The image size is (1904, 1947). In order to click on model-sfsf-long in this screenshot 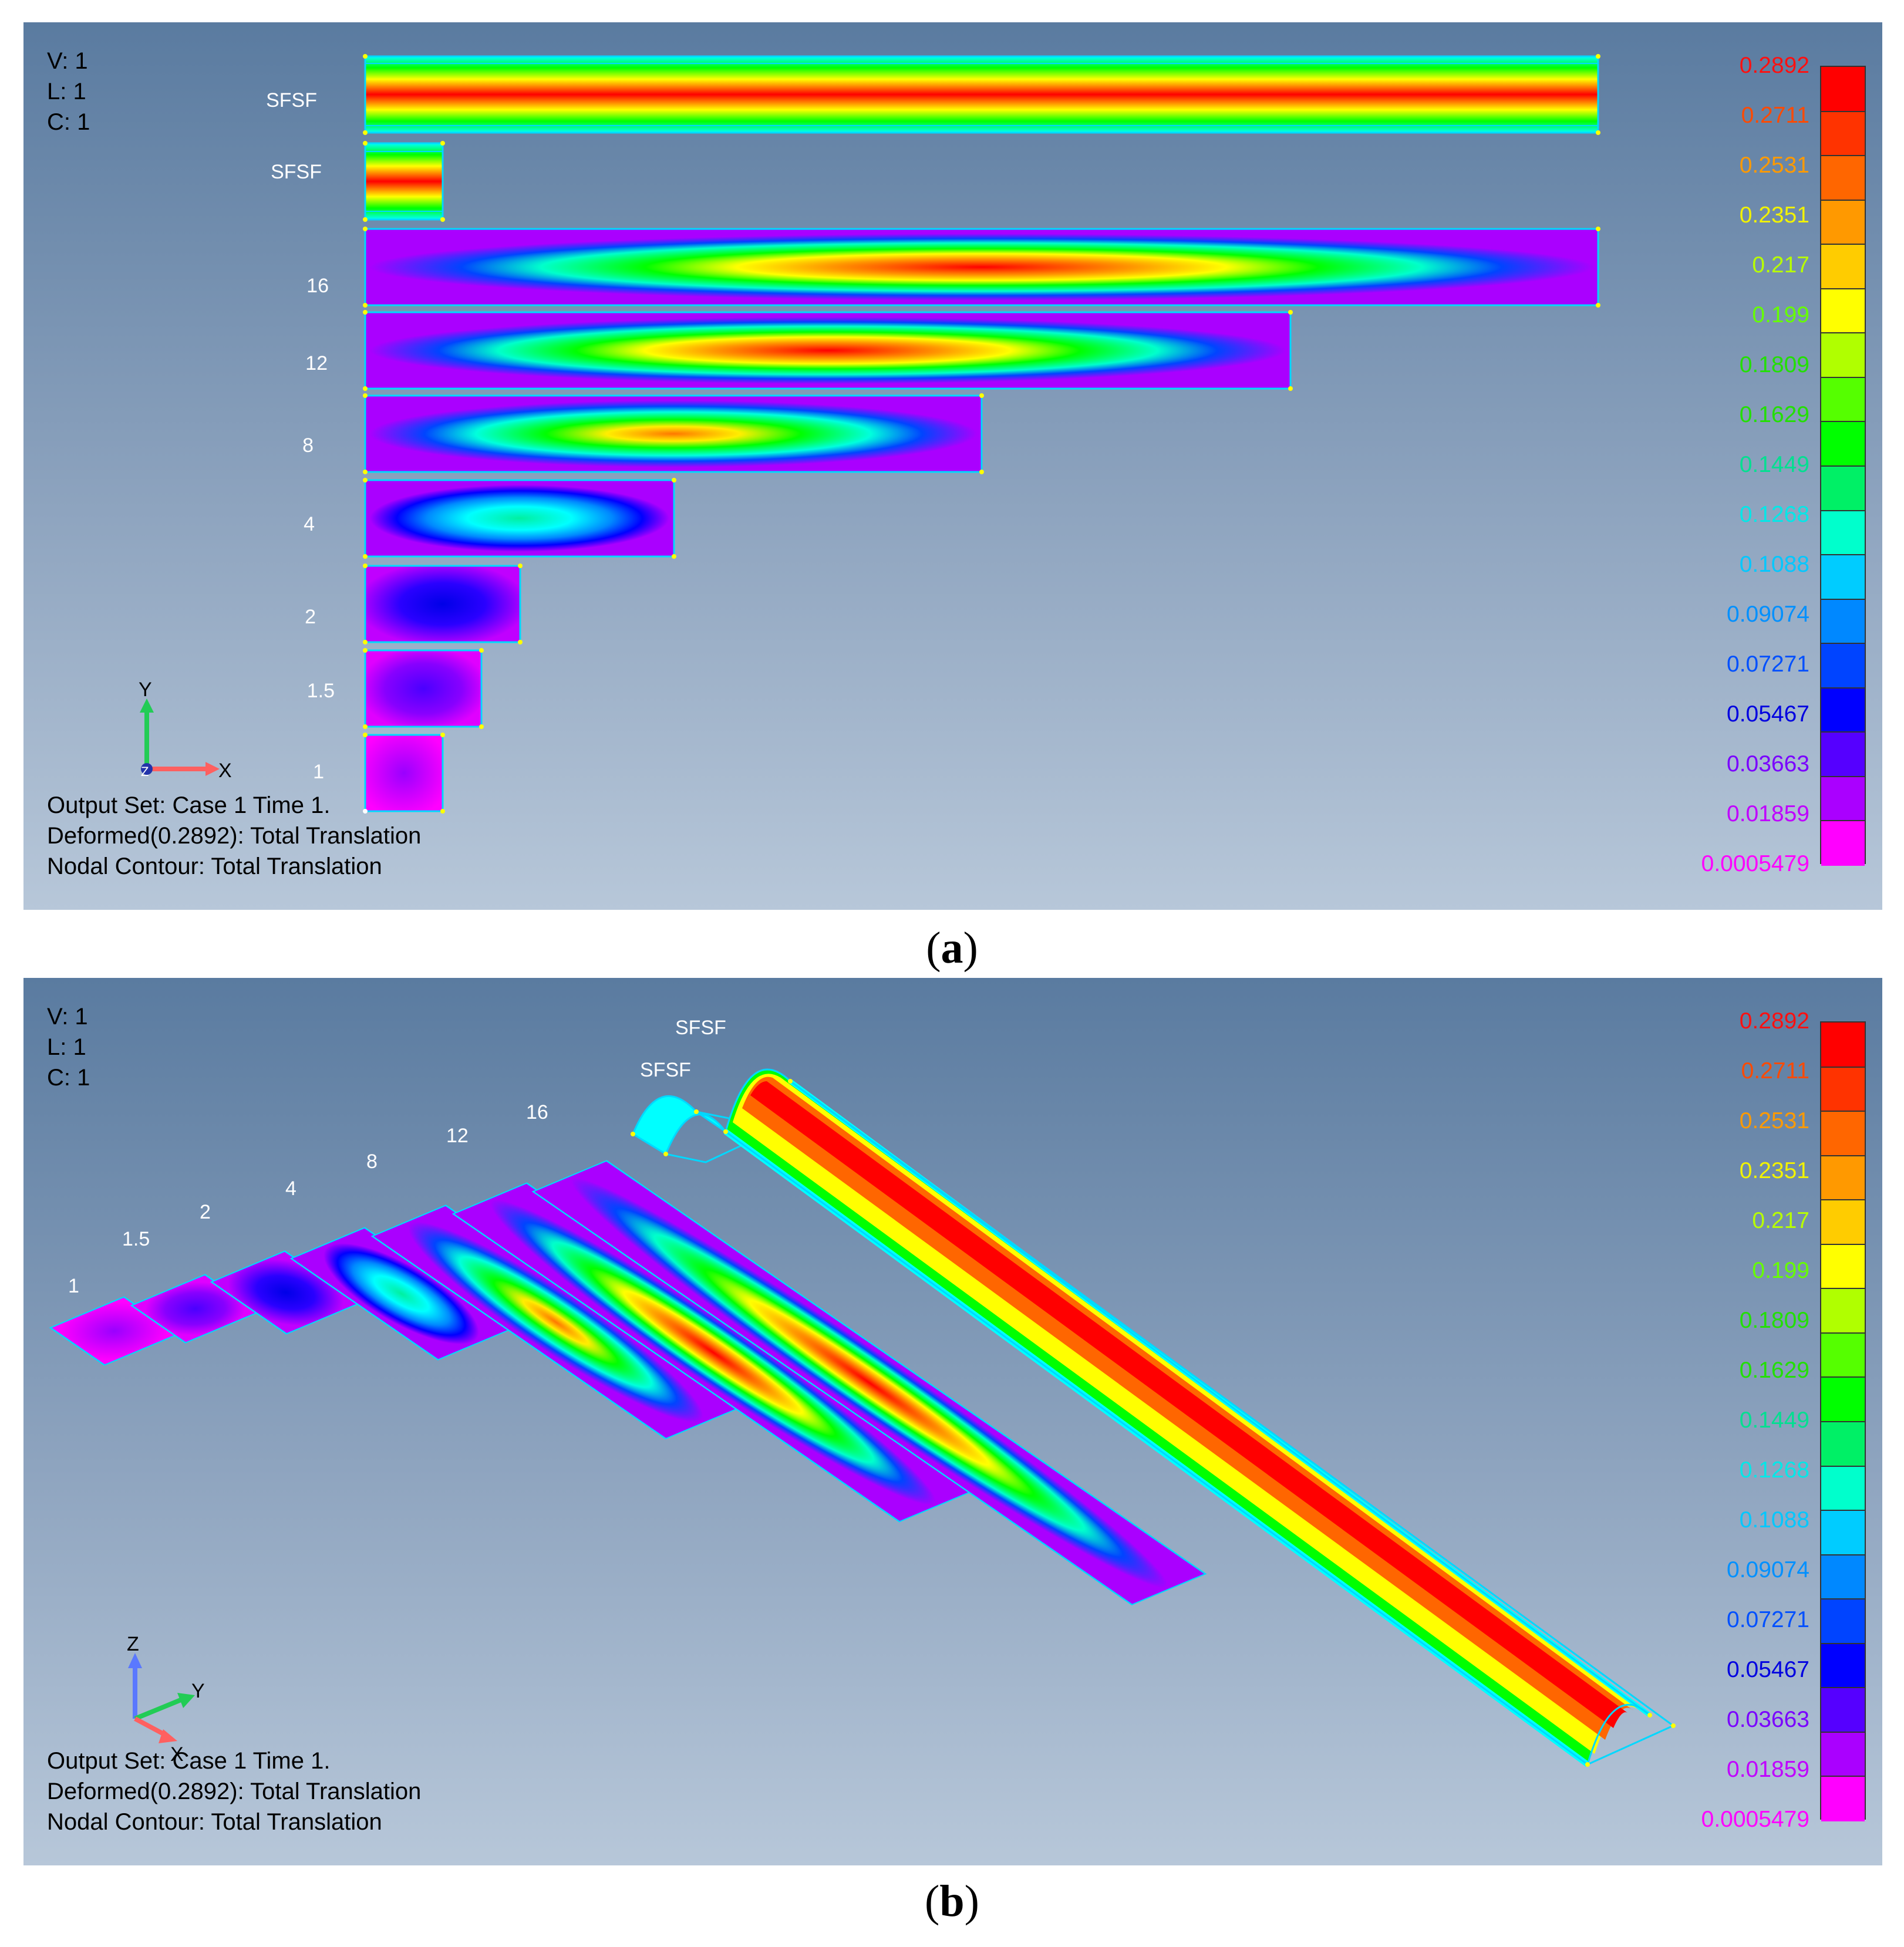, I will do `click(981, 95)`.